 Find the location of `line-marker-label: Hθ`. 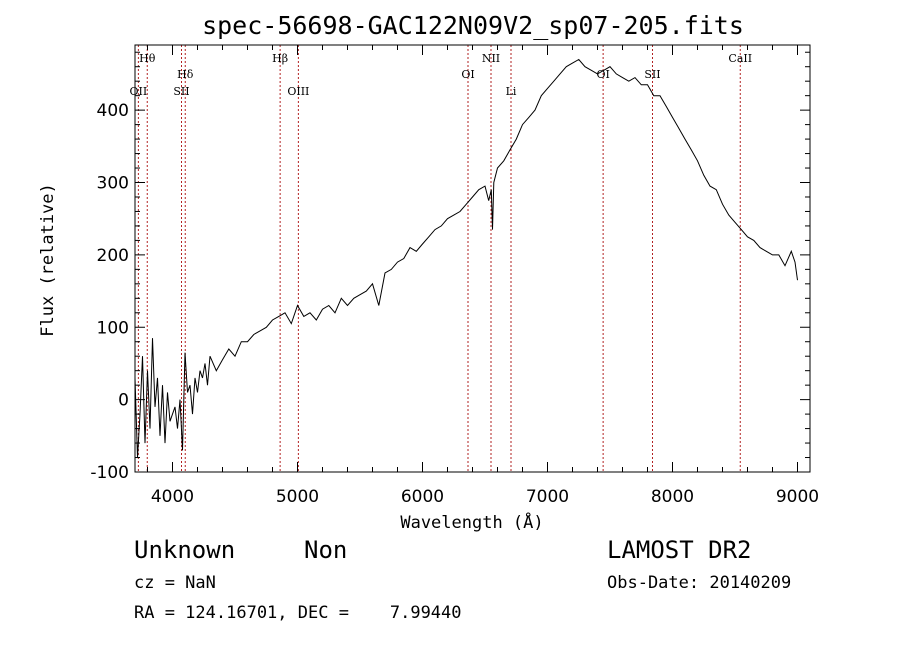

line-marker-label: Hθ is located at coordinates (147, 58).